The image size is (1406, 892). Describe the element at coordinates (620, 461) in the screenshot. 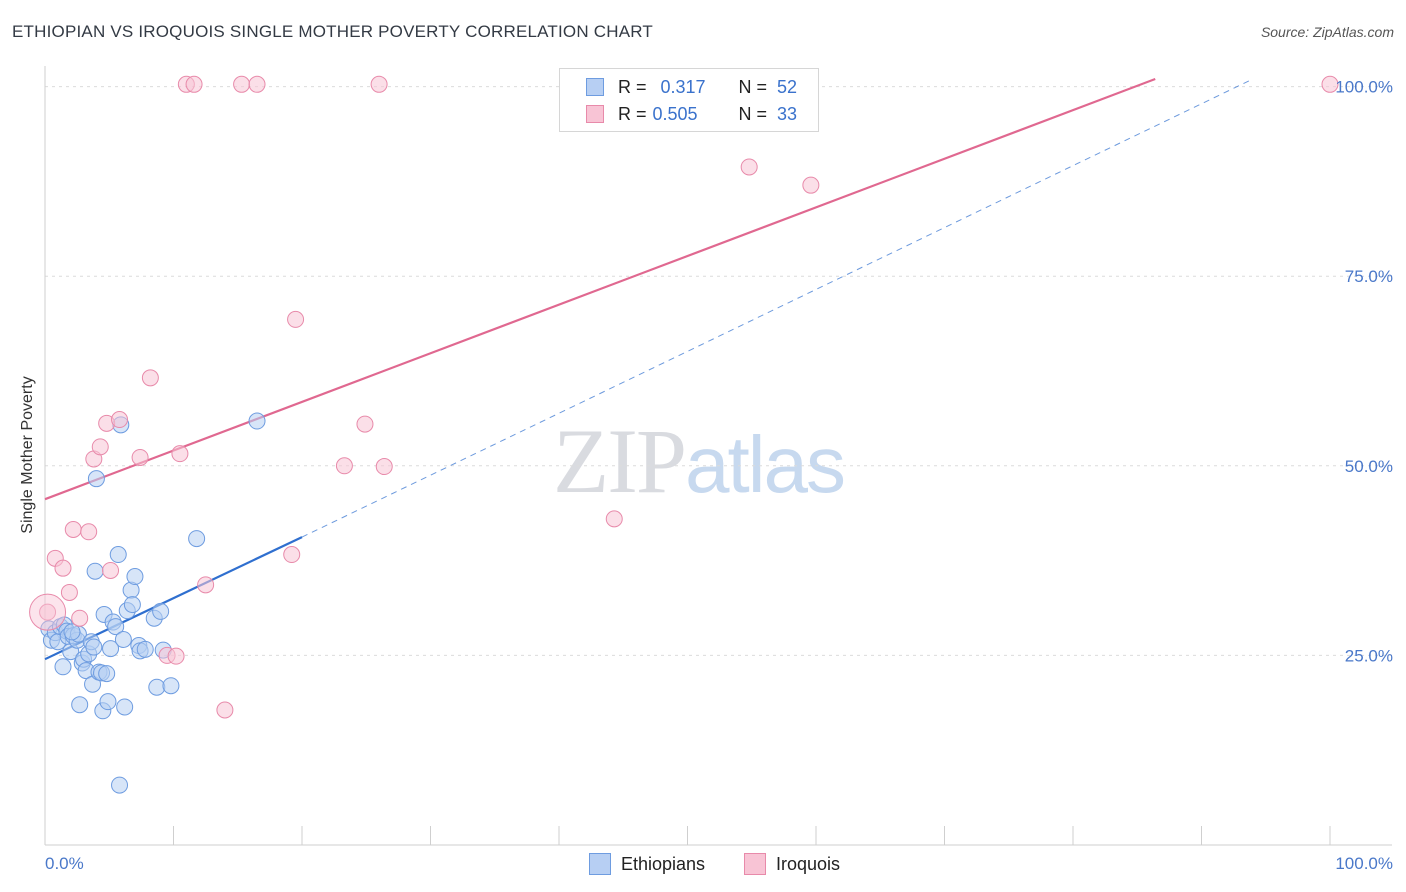

I see `watermark-zip: ZIP` at that location.